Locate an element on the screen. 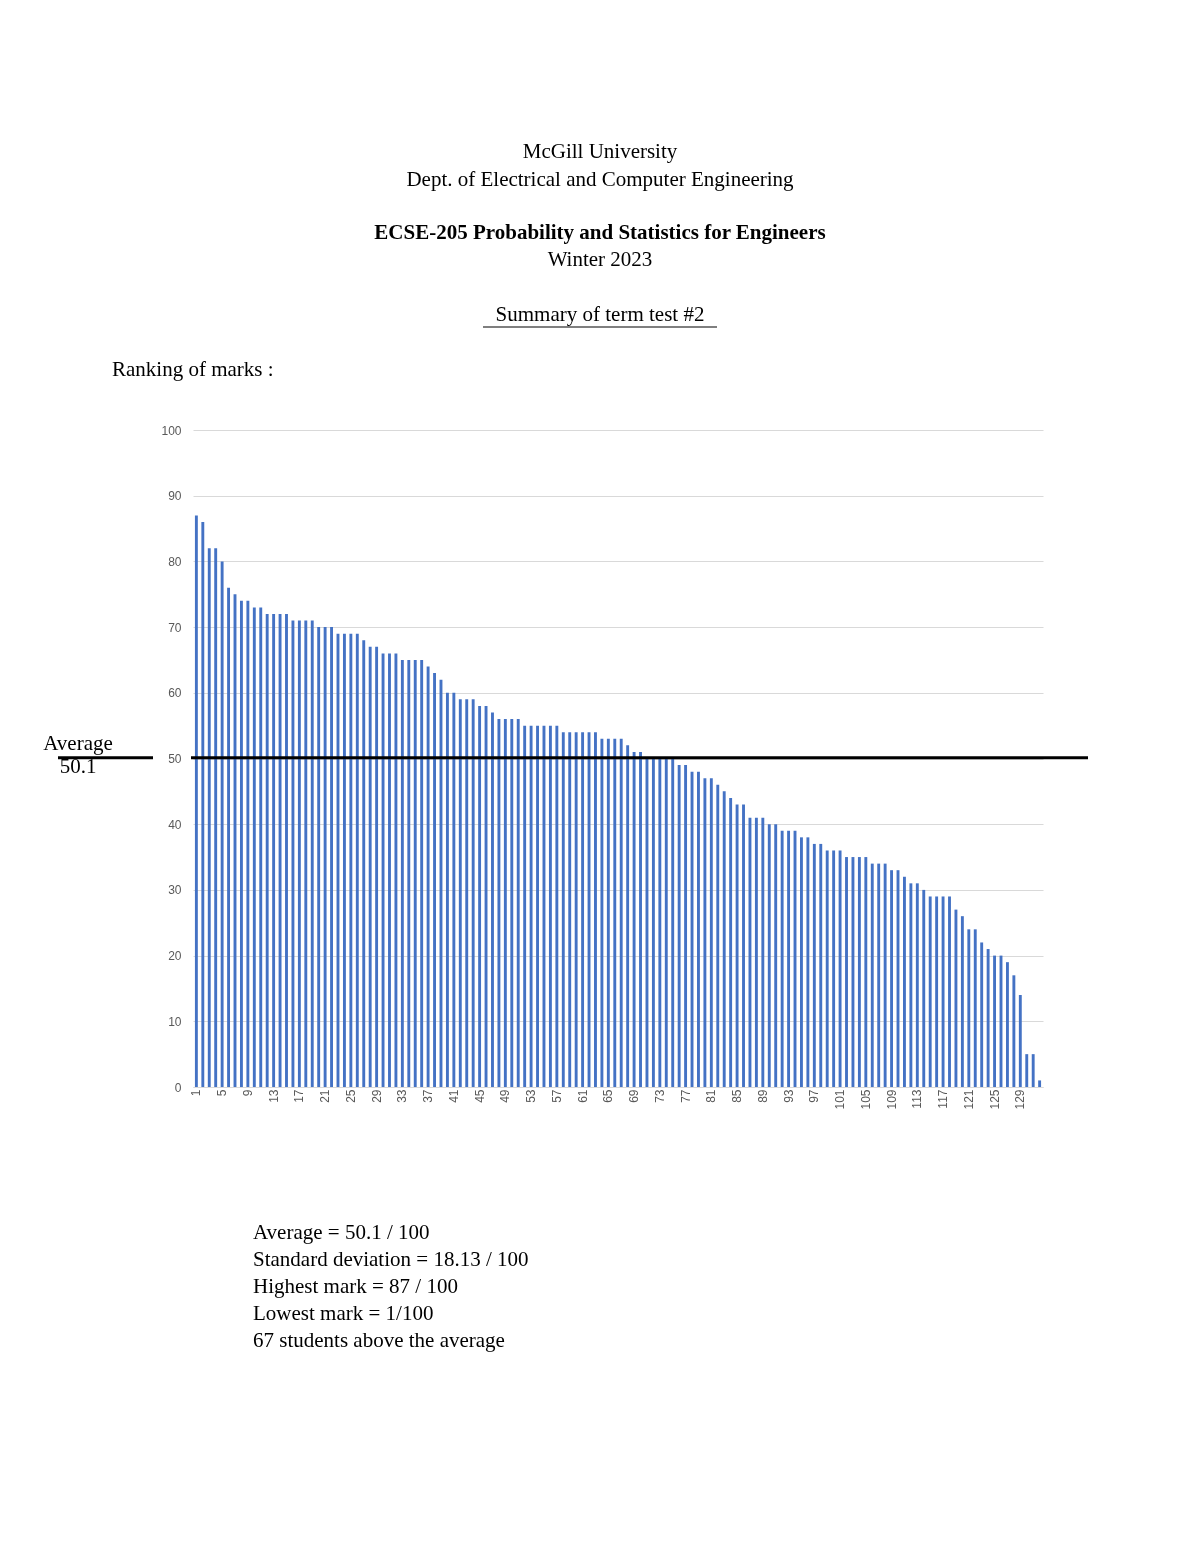  x-tick-label: 65 is located at coordinates (608, 1096).